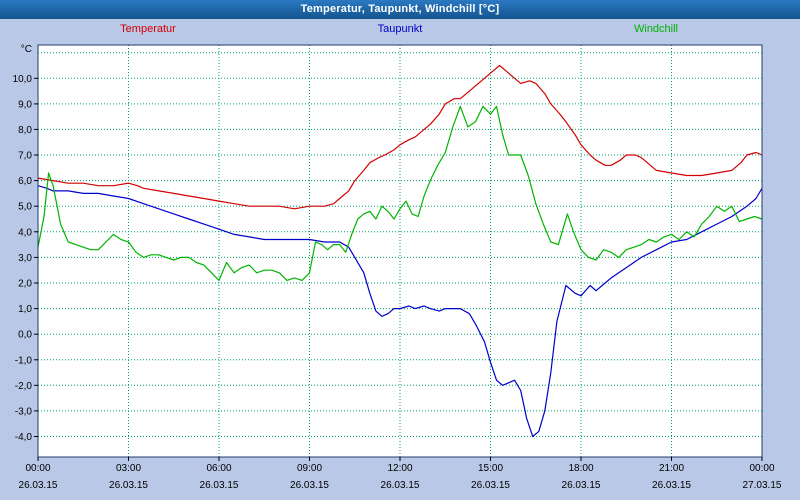 This screenshot has height=500, width=800. What do you see at coordinates (25, 156) in the screenshot?
I see `y-tick-label: 7,0` at bounding box center [25, 156].